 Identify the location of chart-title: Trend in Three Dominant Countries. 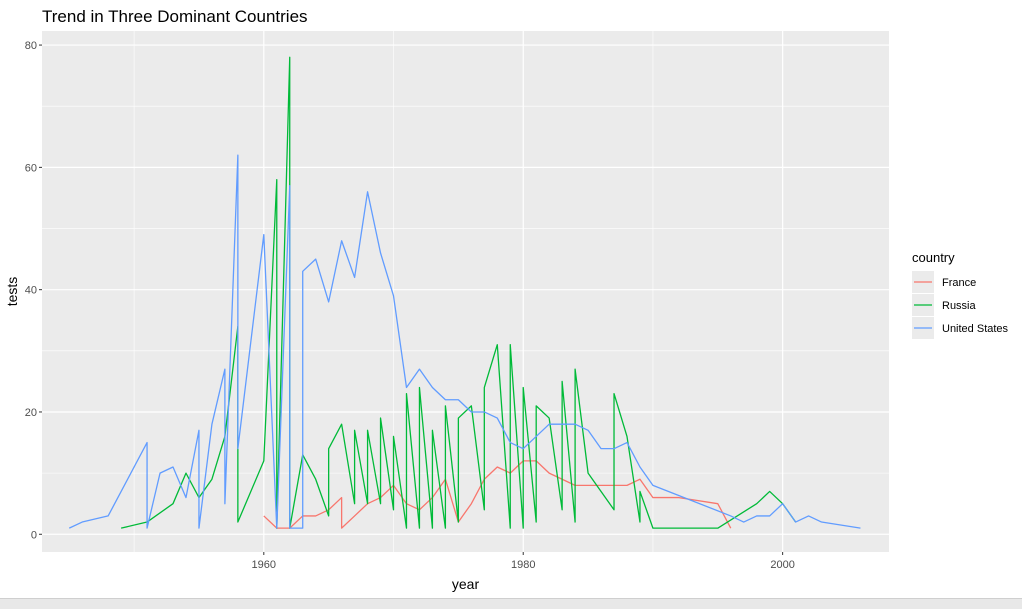
(175, 16).